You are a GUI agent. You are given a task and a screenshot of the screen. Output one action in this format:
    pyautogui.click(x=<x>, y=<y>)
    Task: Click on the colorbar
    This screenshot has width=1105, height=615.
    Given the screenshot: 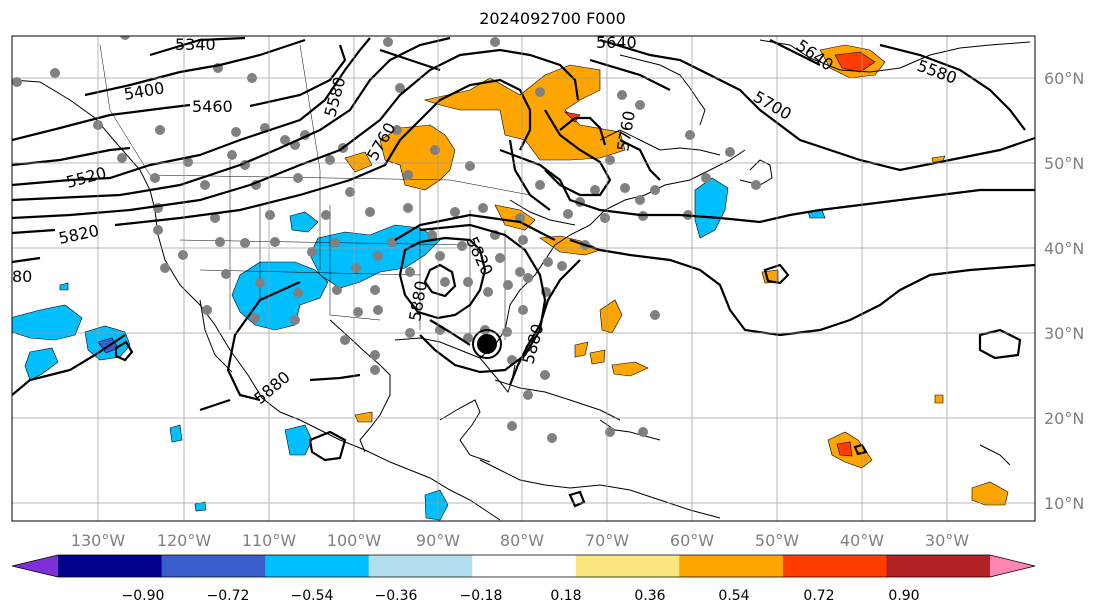 What is the action you would take?
    pyautogui.click(x=523, y=566)
    